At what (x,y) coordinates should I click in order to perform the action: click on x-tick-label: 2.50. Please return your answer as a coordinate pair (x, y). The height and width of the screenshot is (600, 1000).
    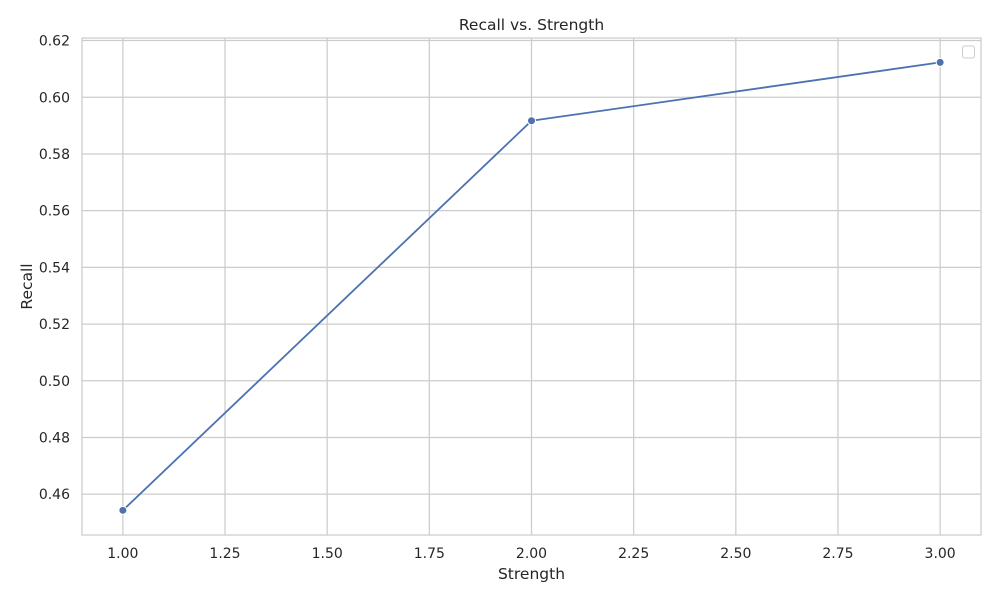
    Looking at the image, I should click on (735, 554).